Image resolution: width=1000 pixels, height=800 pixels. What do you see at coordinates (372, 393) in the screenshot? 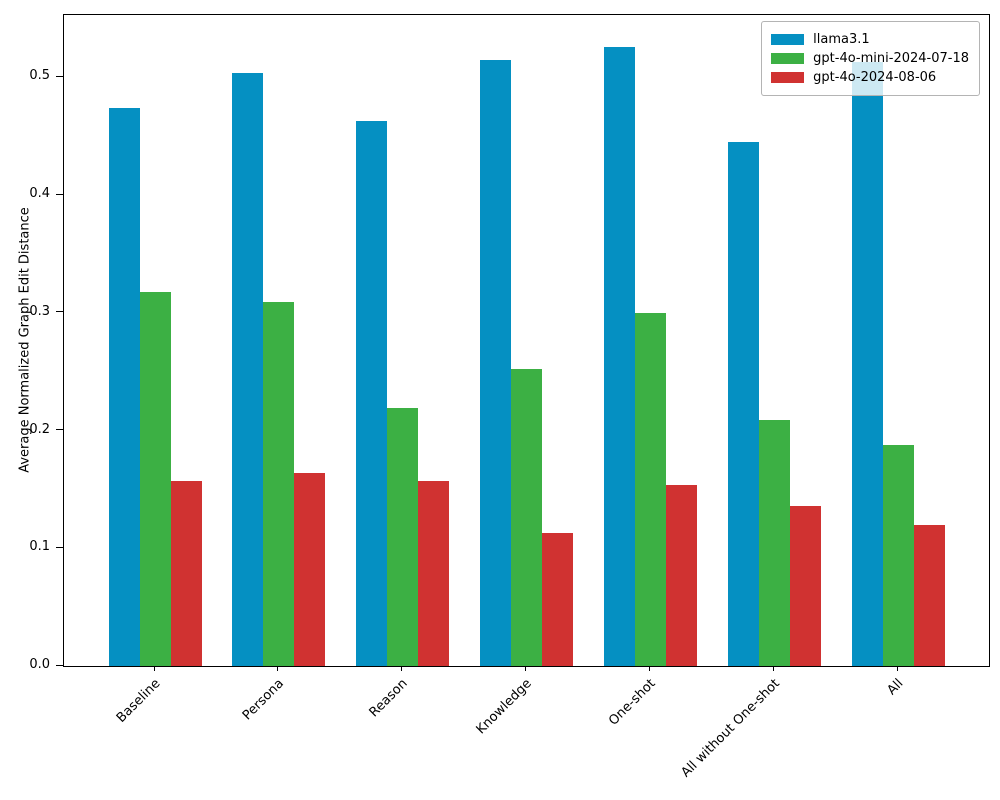
I see `bar-llama3.1-Reason` at bounding box center [372, 393].